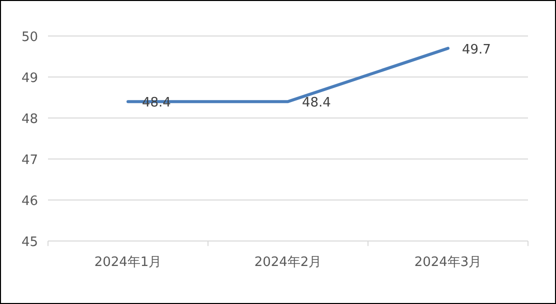  Describe the element at coordinates (448, 262) in the screenshot. I see `x-tick-label: 2024年3月` at that location.